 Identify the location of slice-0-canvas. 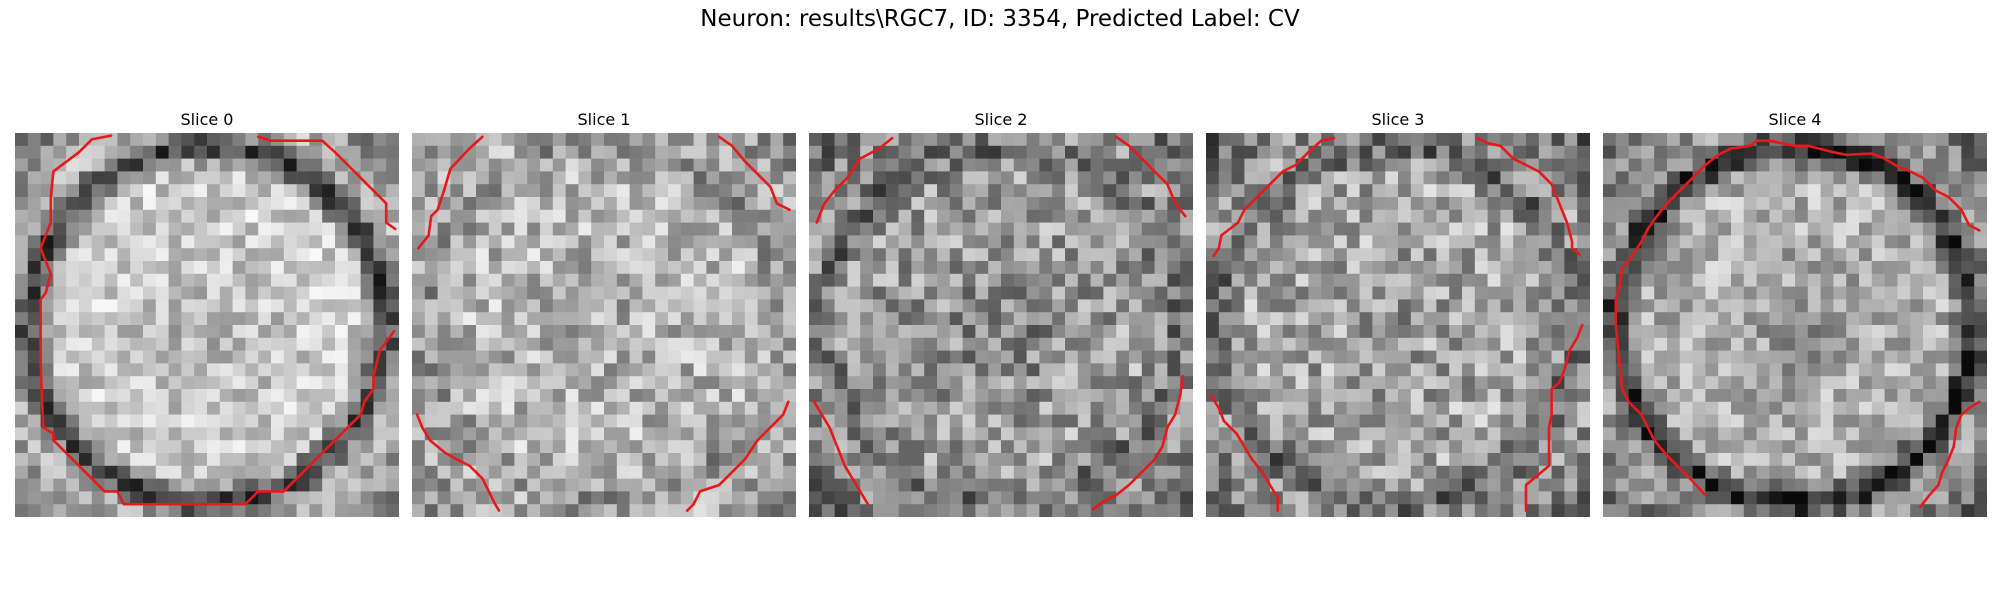
(207, 325).